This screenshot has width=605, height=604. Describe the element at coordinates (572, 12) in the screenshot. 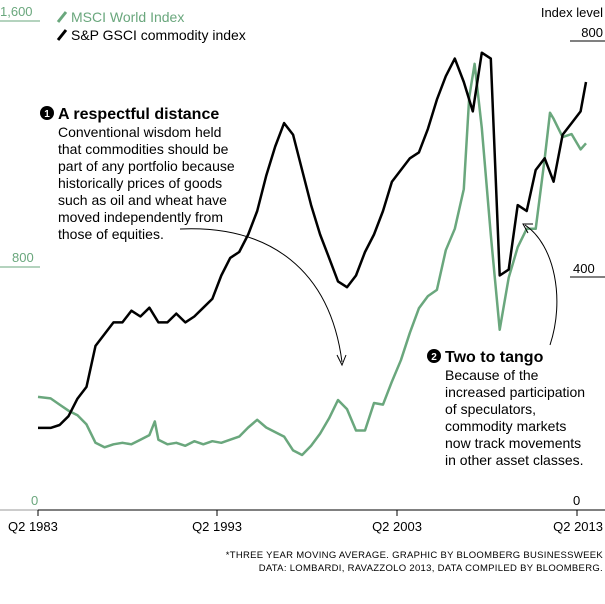

I see `right-axis-title: Index level` at that location.